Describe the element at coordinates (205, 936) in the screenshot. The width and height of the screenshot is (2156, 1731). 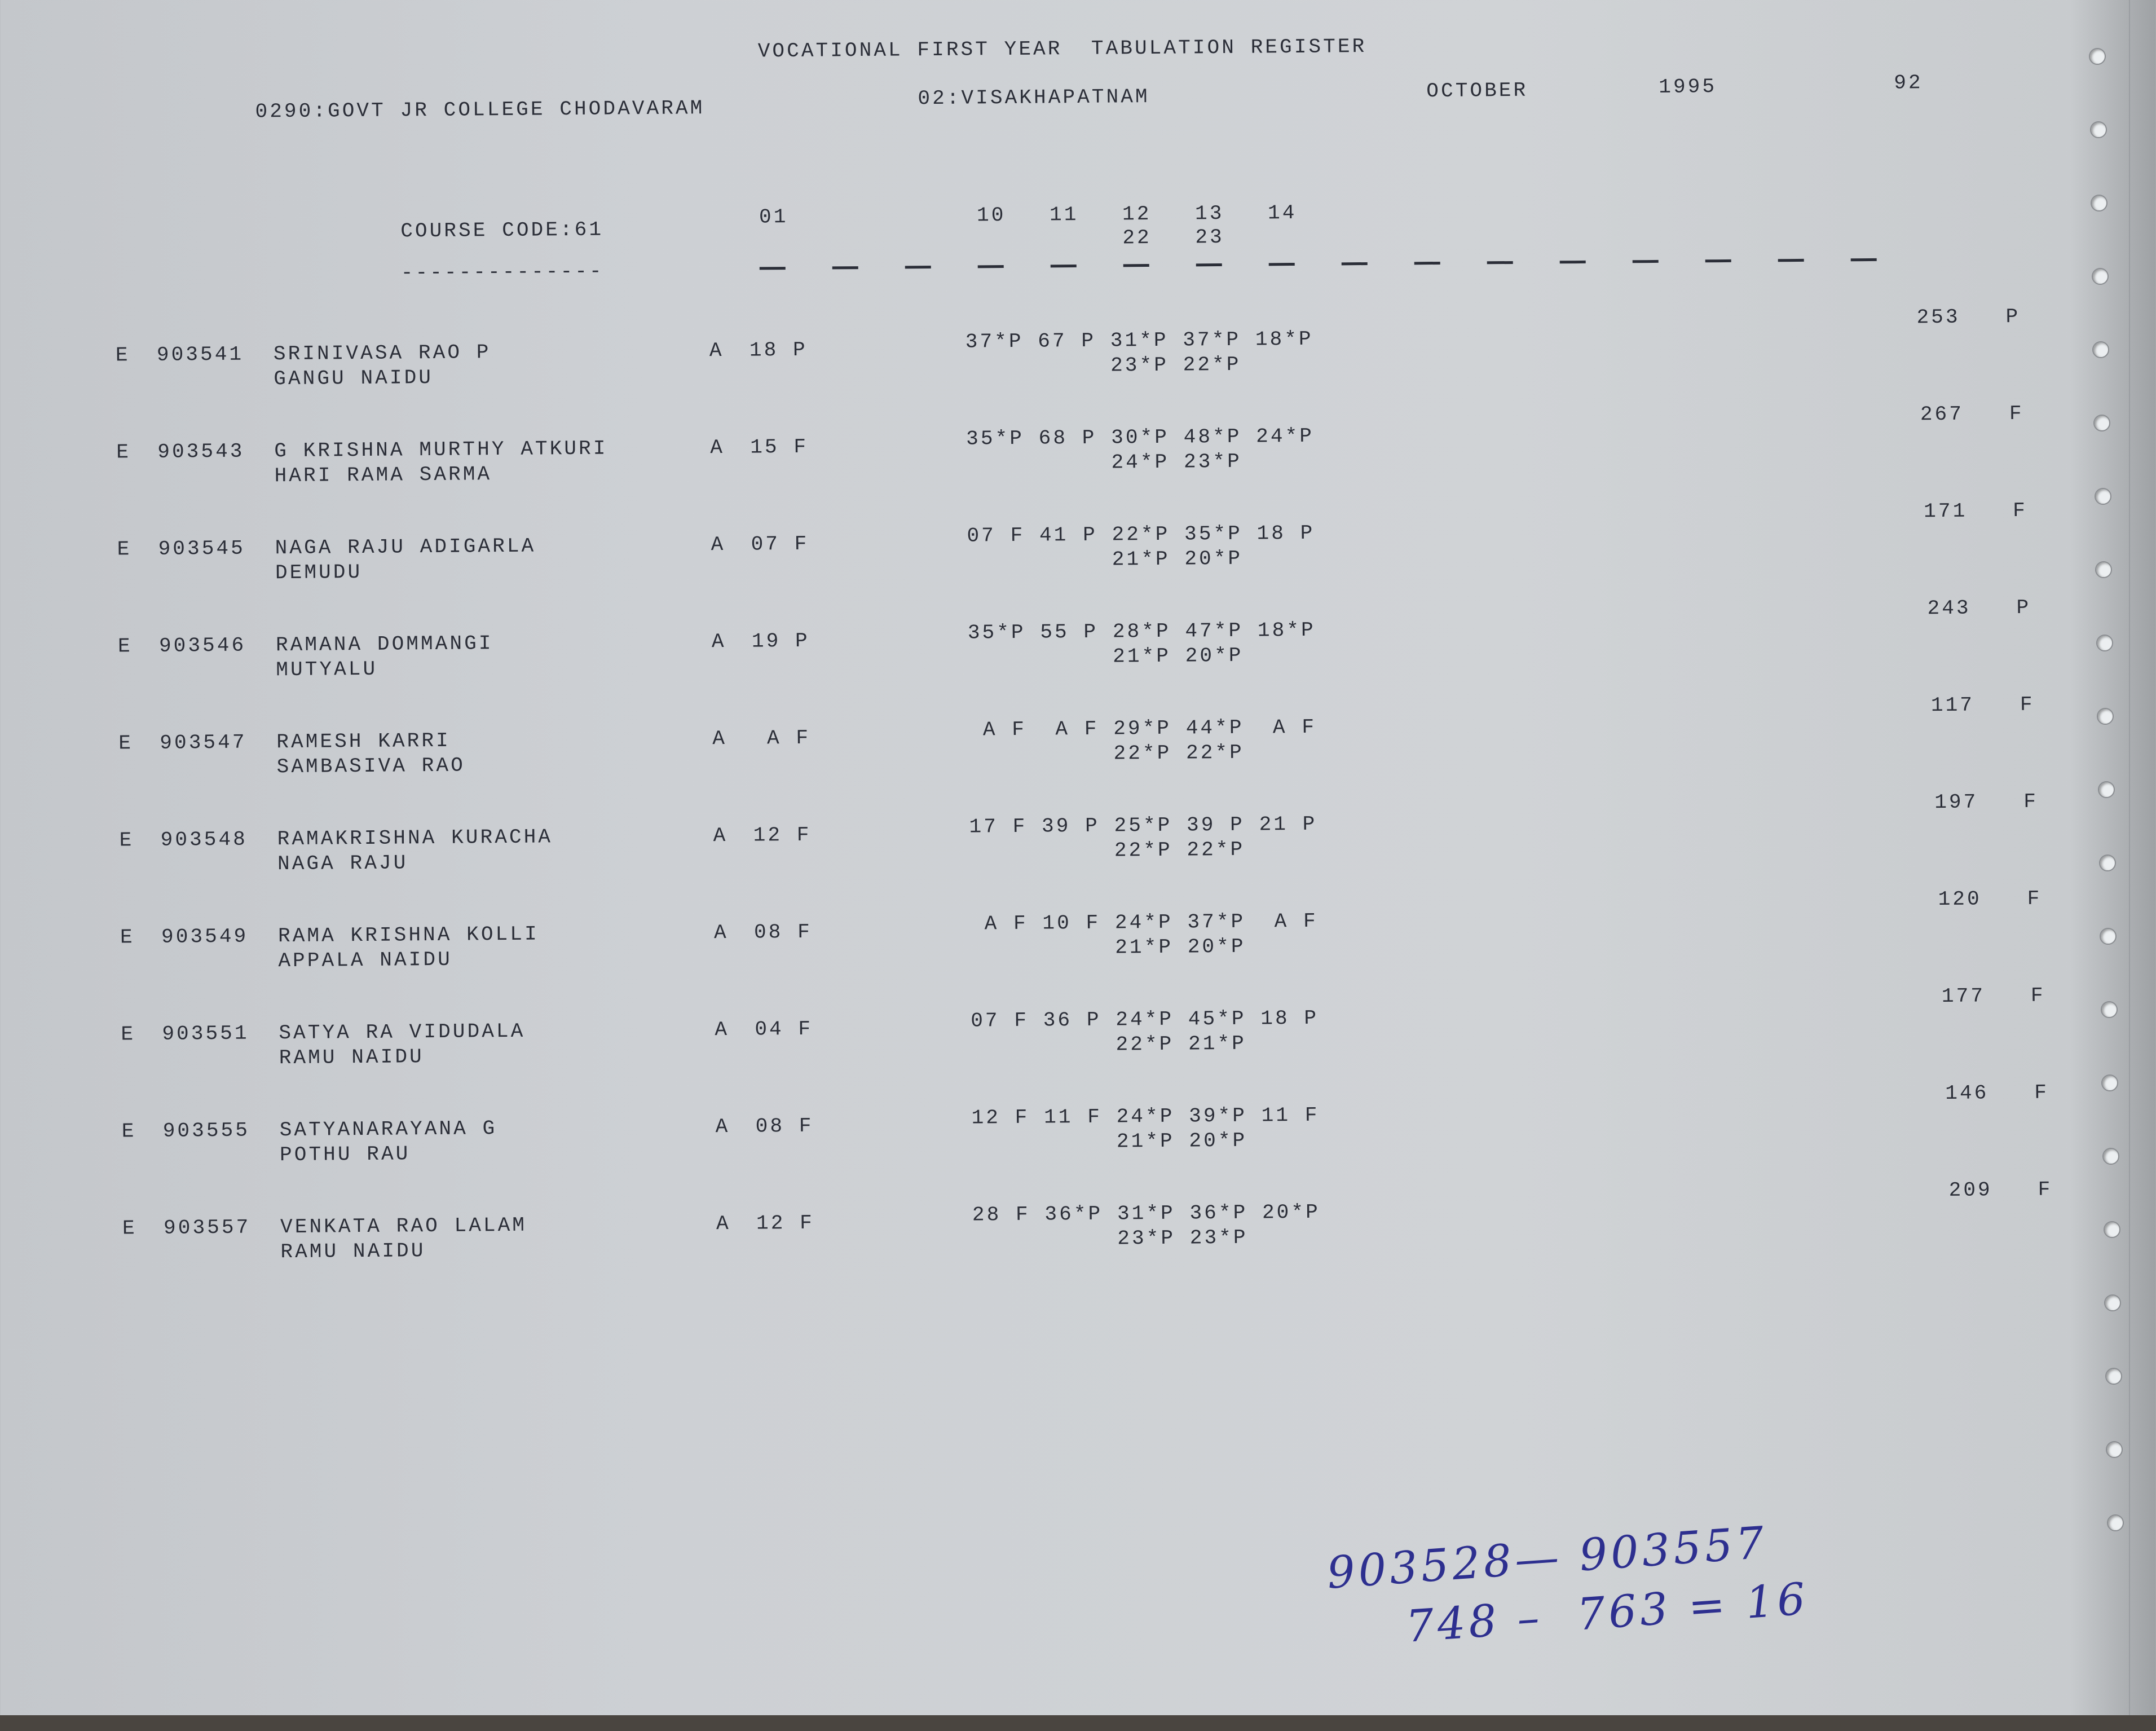
I see `roll-number: 903549` at that location.